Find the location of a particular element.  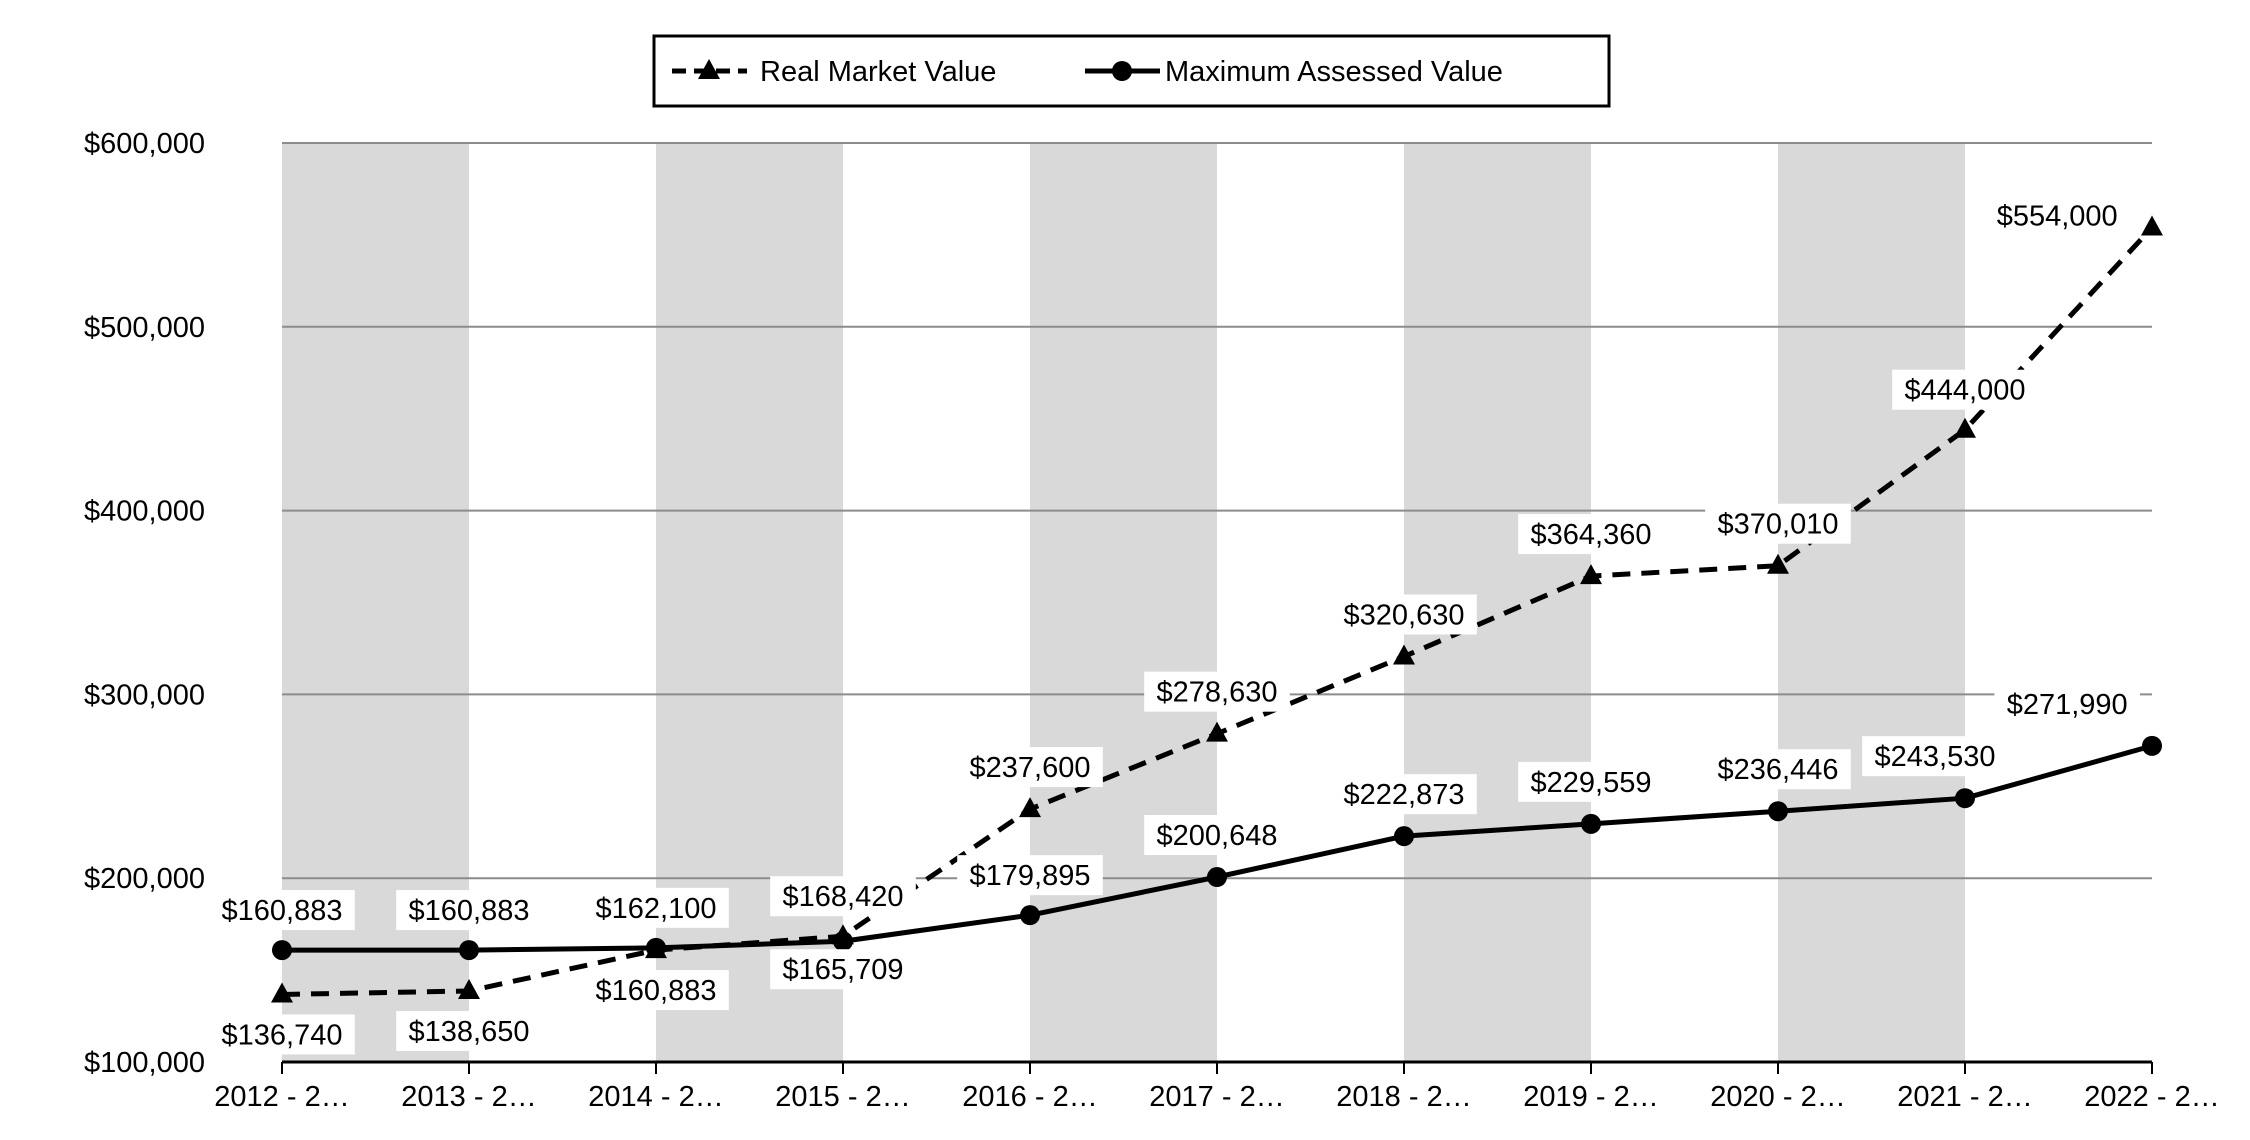

data-label-group: $364,360 is located at coordinates (1591, 534).